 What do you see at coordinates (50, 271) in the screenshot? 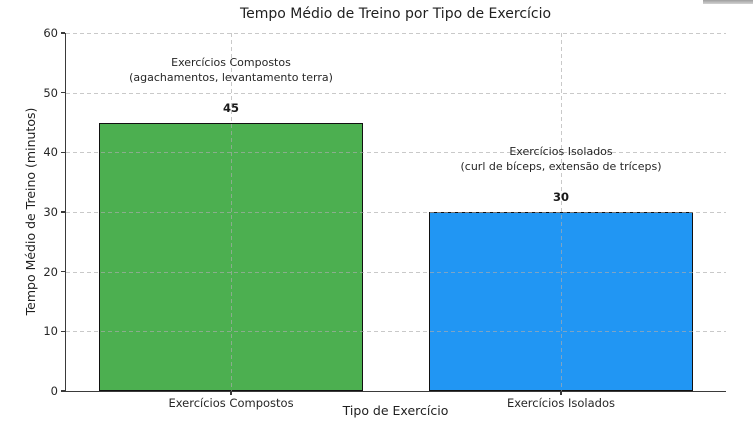
I see `y-tick-label: 20` at bounding box center [50, 271].